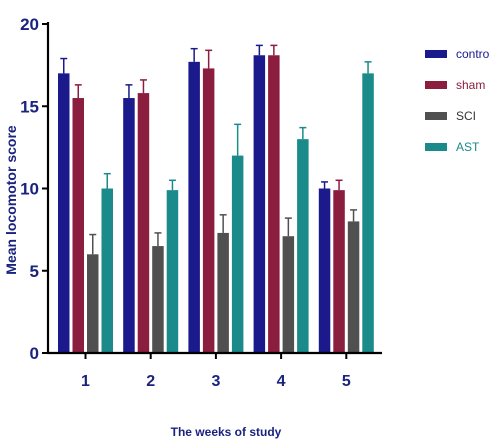 The image size is (490, 439). I want to click on x-tick-label: 5, so click(346, 381).